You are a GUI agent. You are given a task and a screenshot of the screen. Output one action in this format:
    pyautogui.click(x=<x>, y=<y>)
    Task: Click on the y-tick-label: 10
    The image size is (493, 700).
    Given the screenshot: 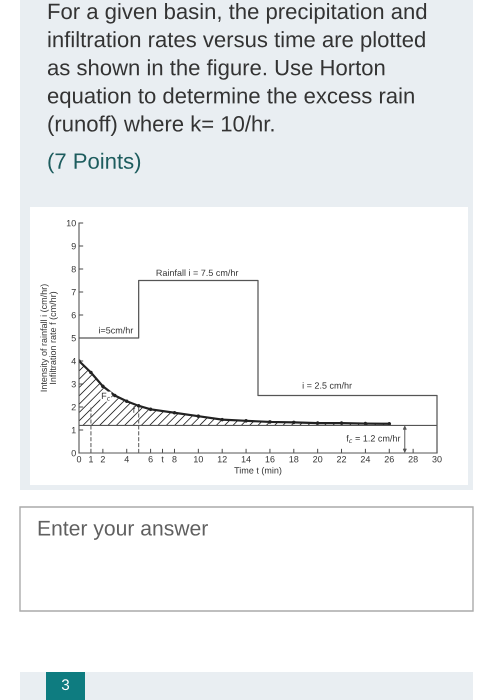 What is the action you would take?
    pyautogui.click(x=71, y=223)
    